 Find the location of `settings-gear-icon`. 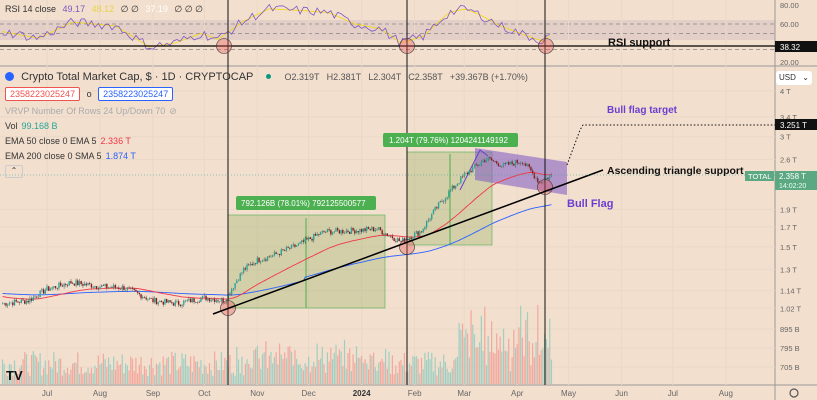

settings-gear-icon is located at coordinates (794, 393).